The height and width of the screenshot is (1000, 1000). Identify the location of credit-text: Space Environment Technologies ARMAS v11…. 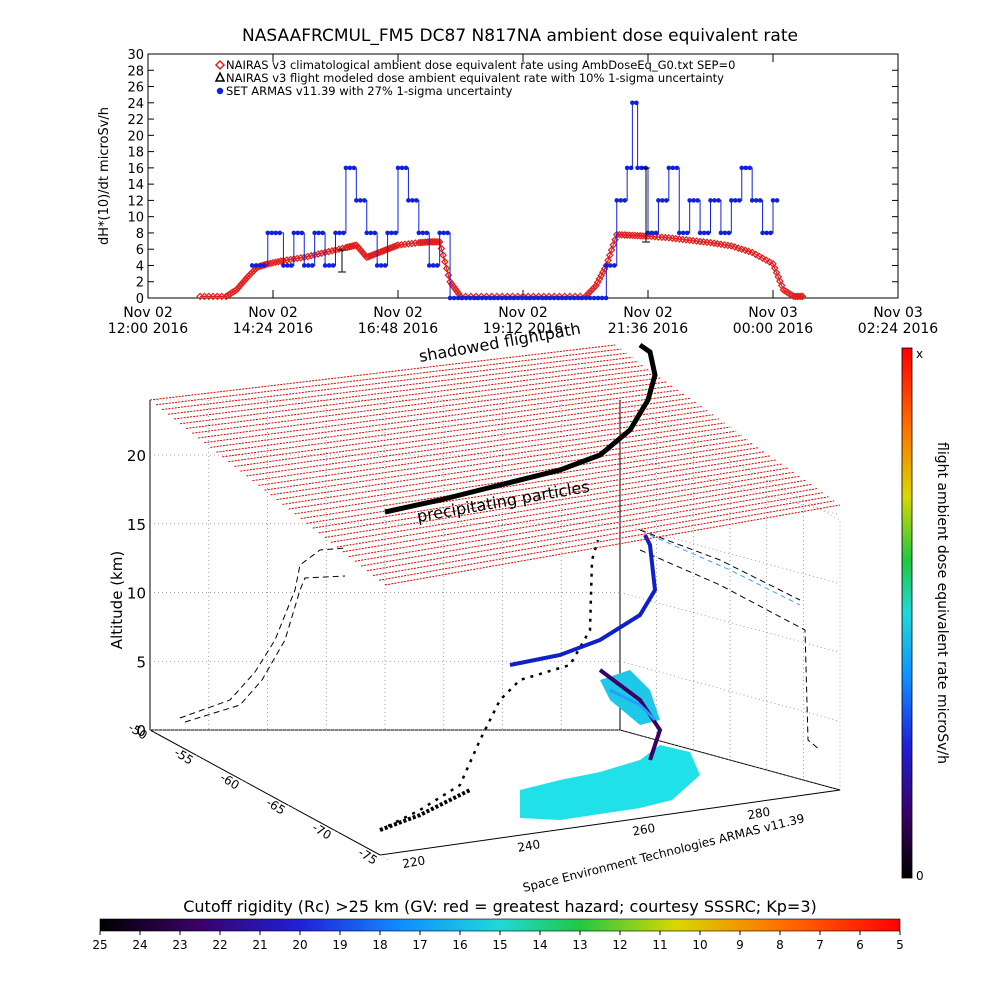
(663, 853).